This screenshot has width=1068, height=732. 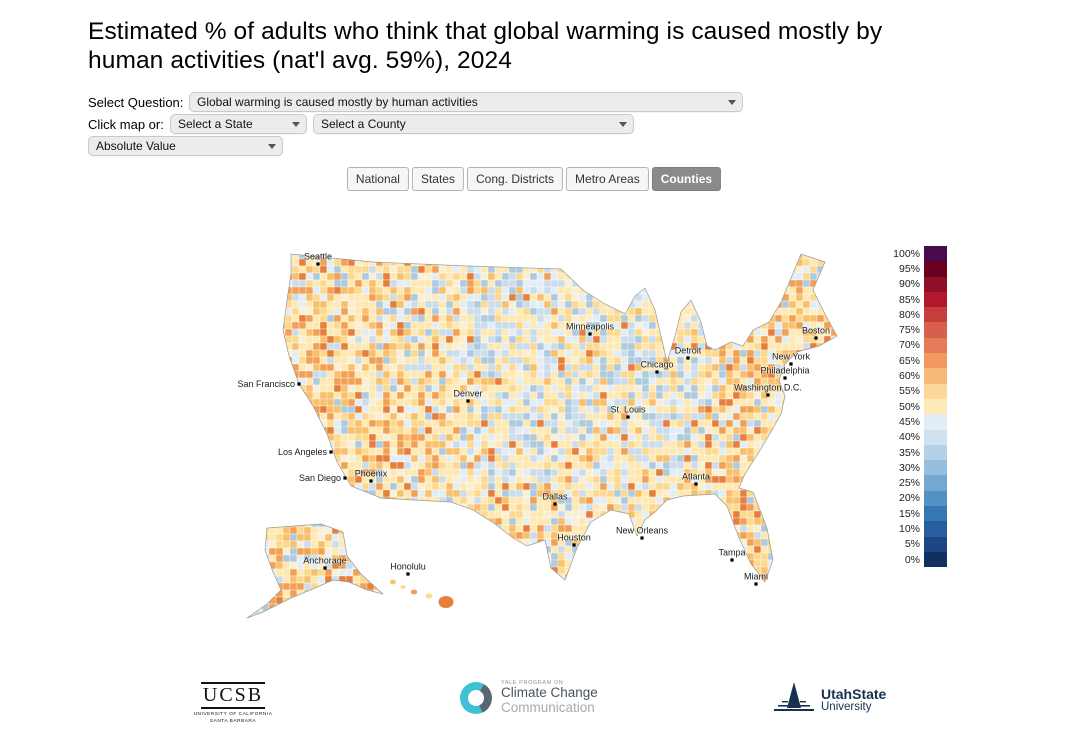 What do you see at coordinates (233, 695) in the screenshot?
I see `ucsb-wordmark: UCSB` at bounding box center [233, 695].